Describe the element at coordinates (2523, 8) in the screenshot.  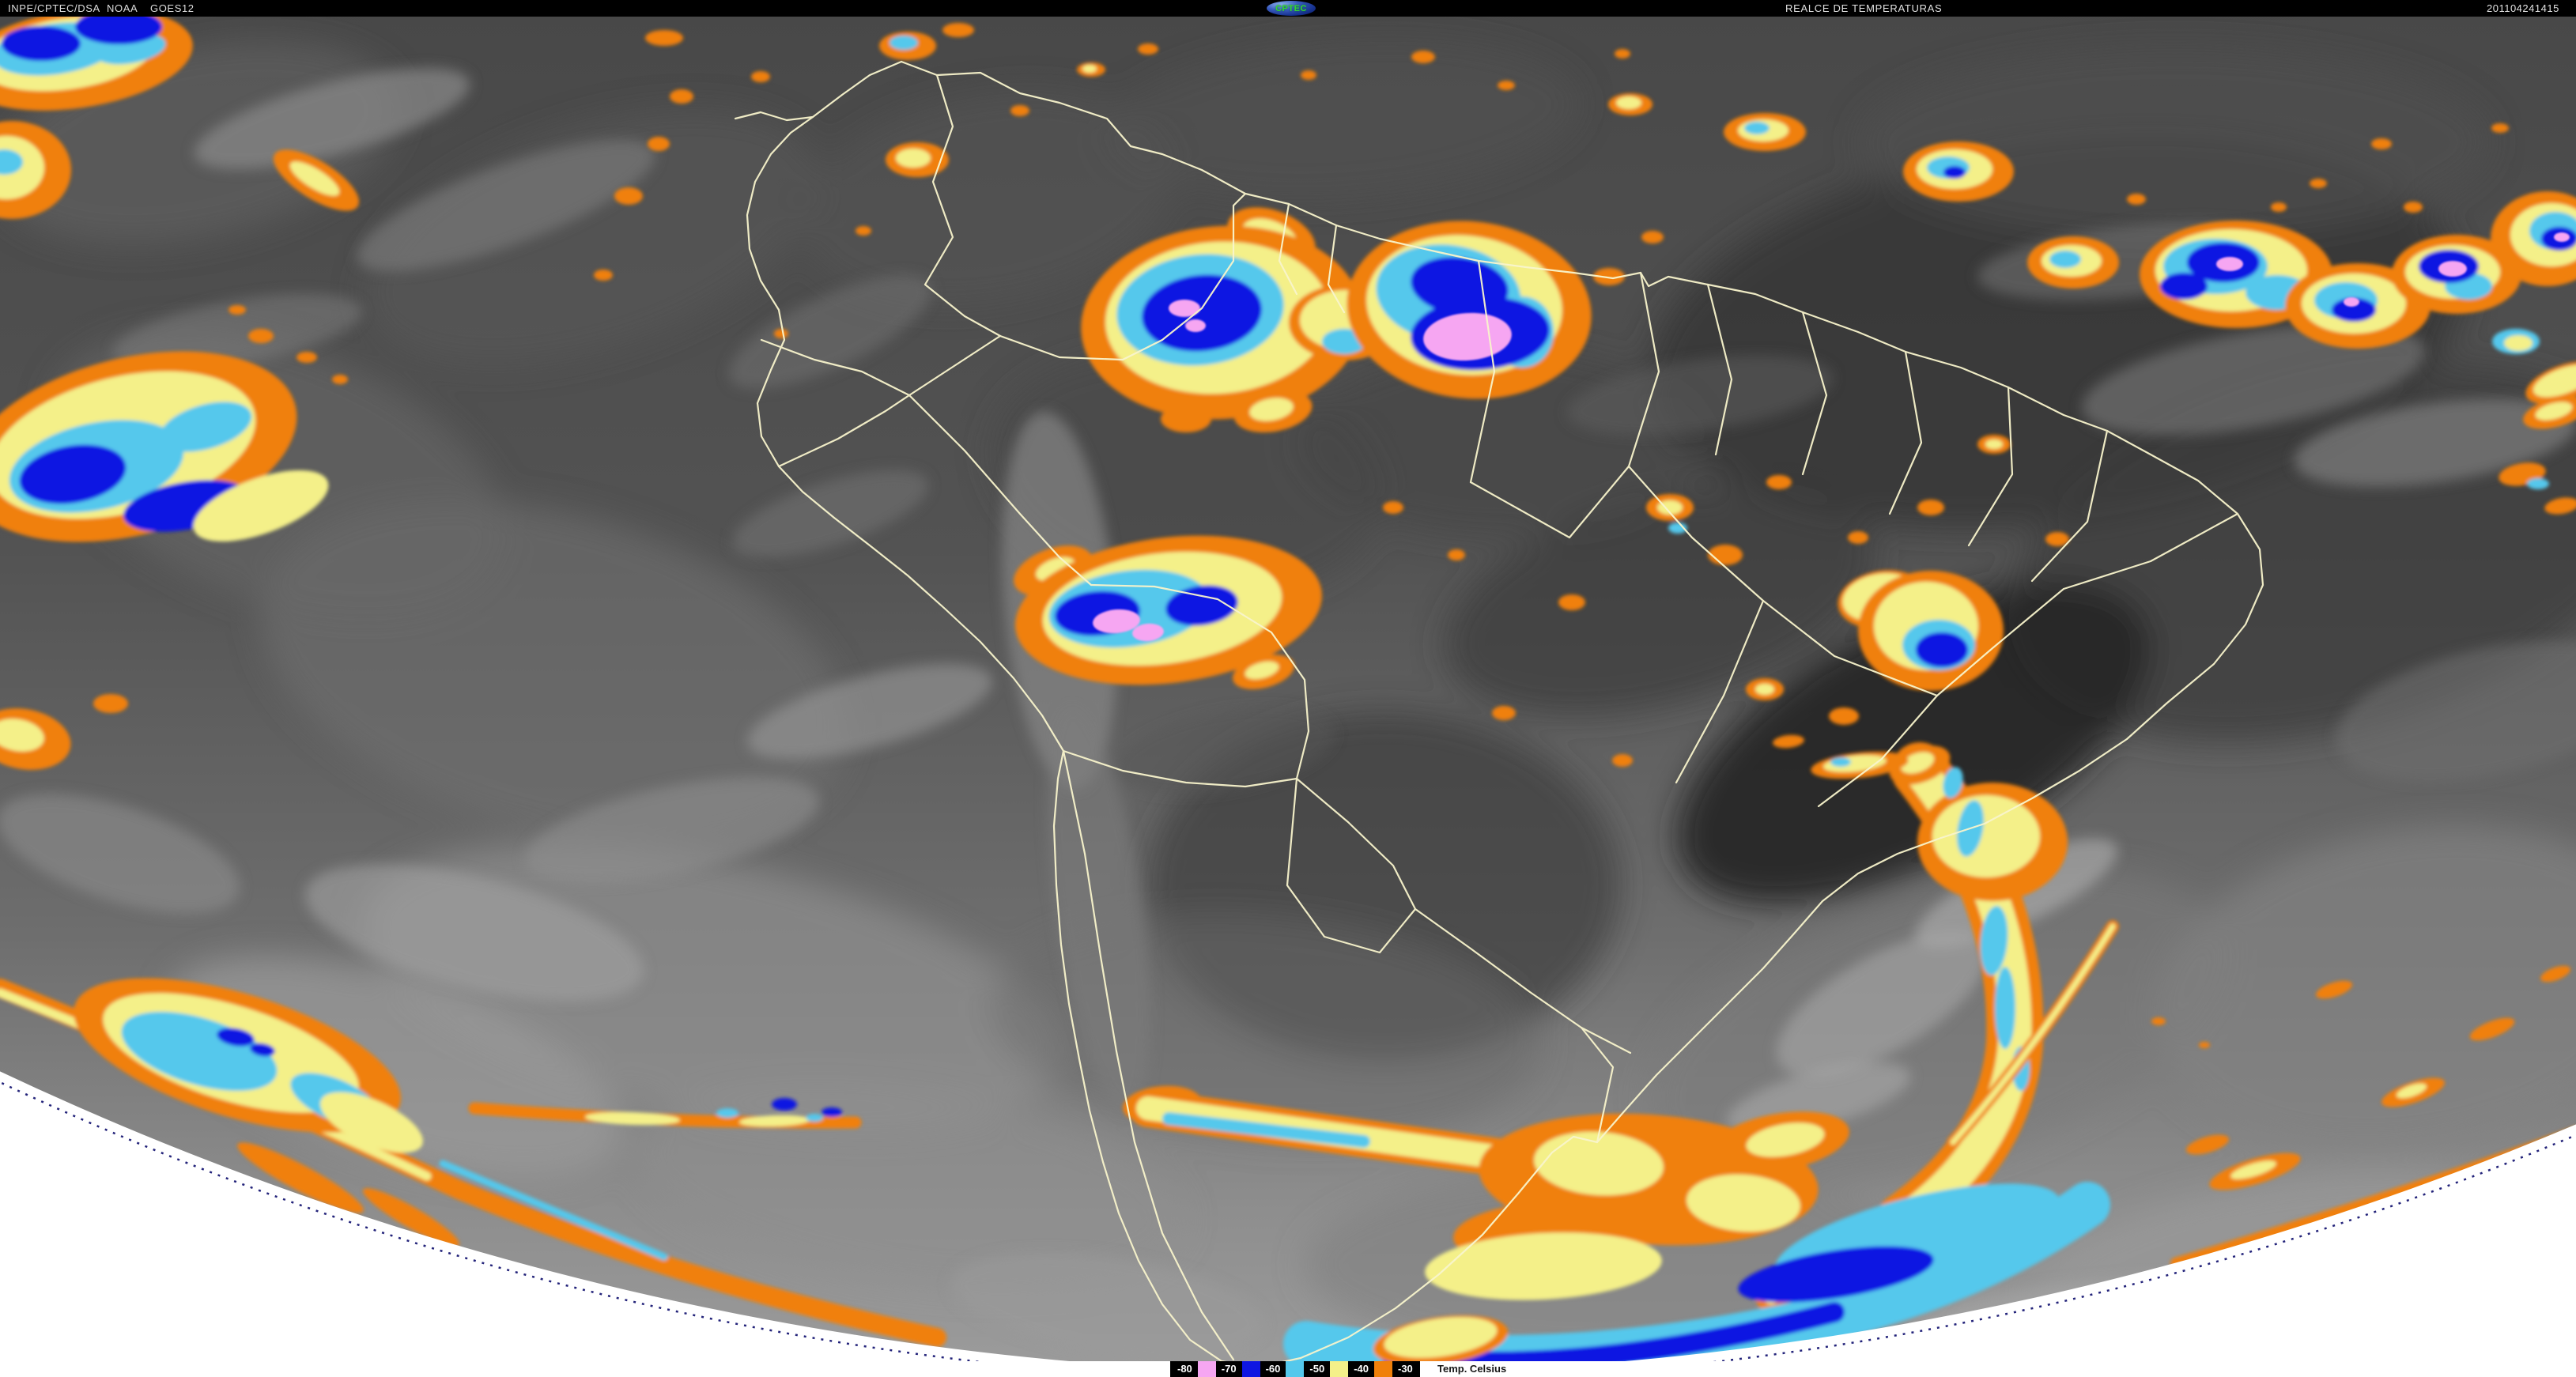
I see `timestamp: 201104241415` at that location.